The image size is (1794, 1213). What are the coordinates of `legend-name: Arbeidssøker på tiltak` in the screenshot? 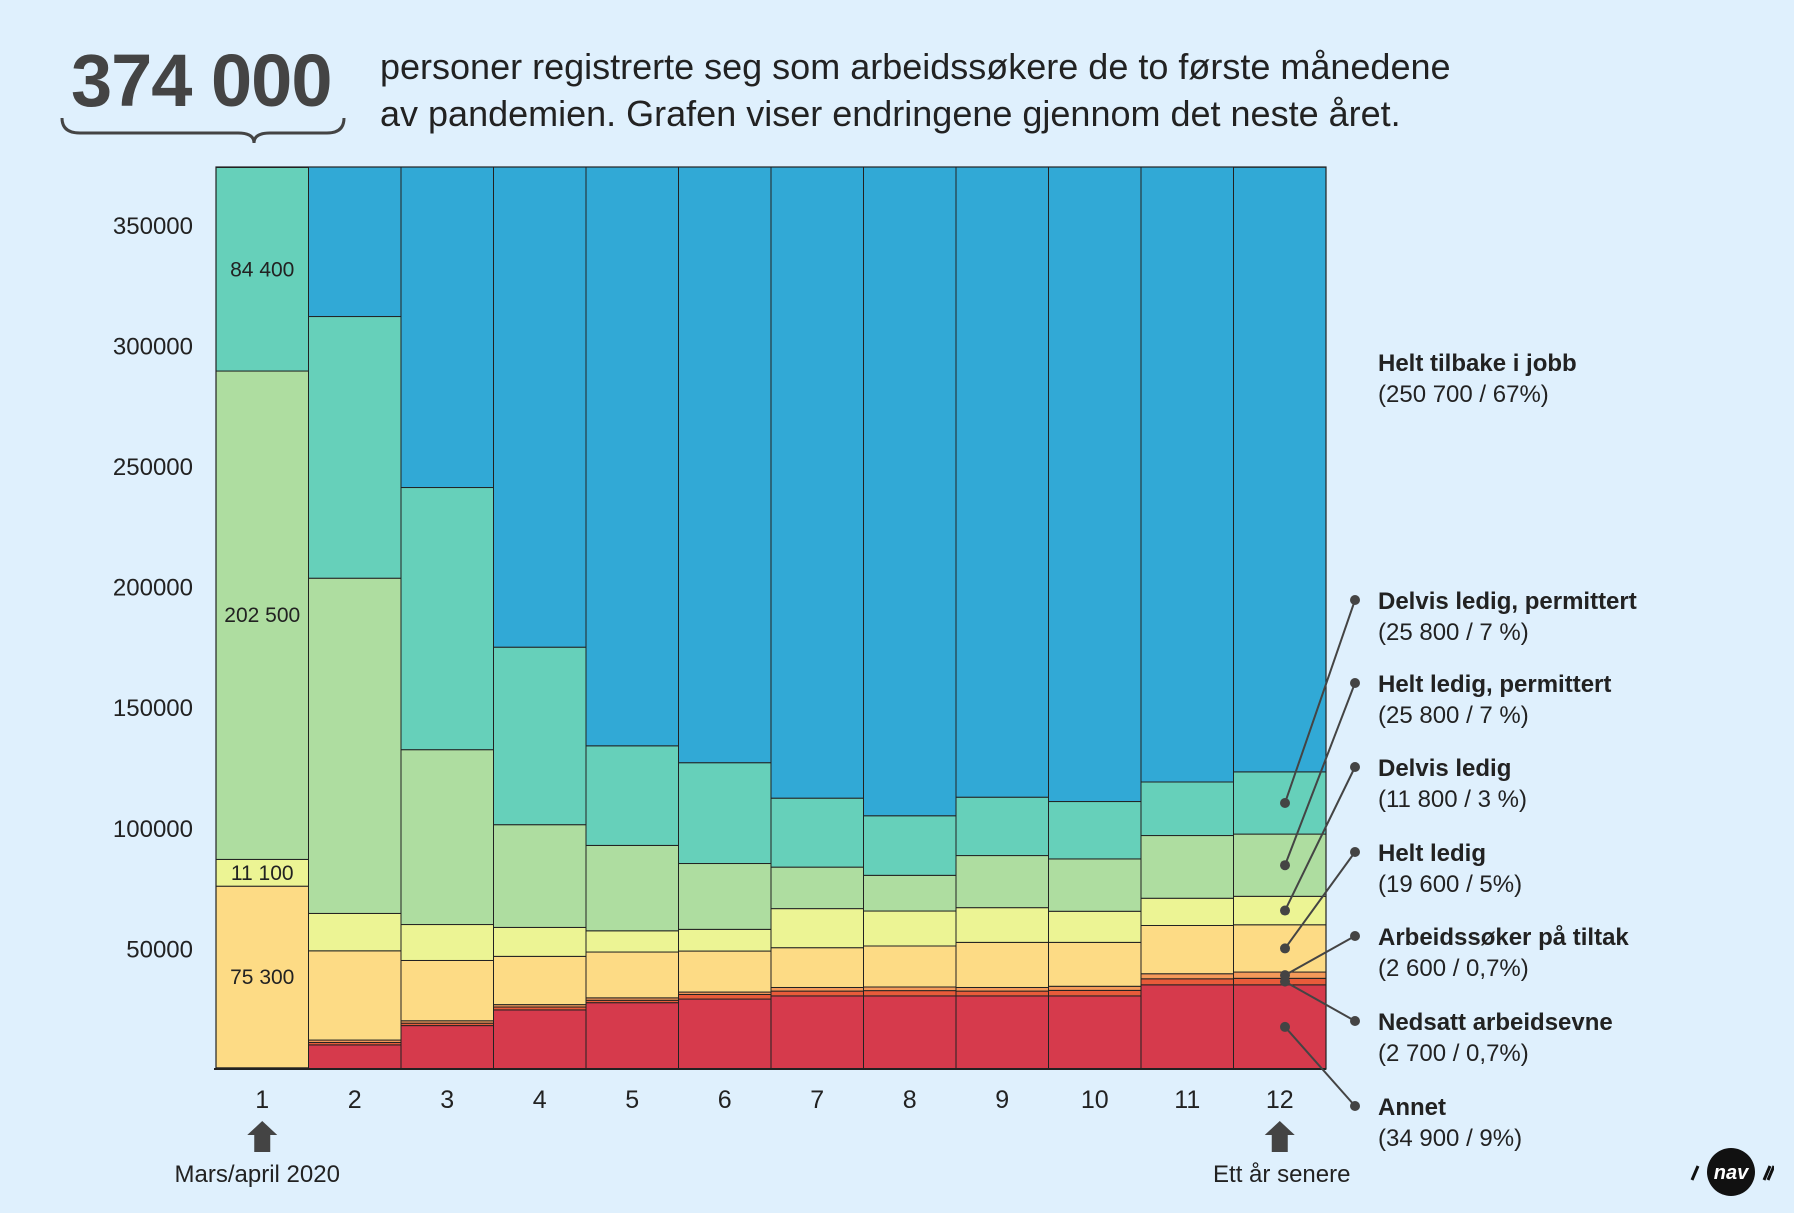 It's located at (1503, 937).